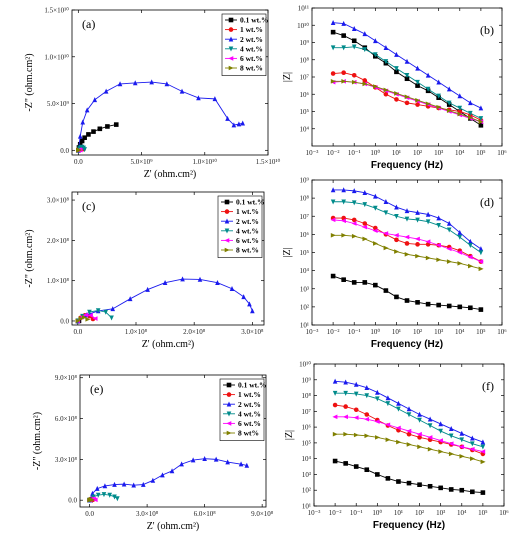  I want to click on y-tick-label: 10⁴, so click(307, 459).